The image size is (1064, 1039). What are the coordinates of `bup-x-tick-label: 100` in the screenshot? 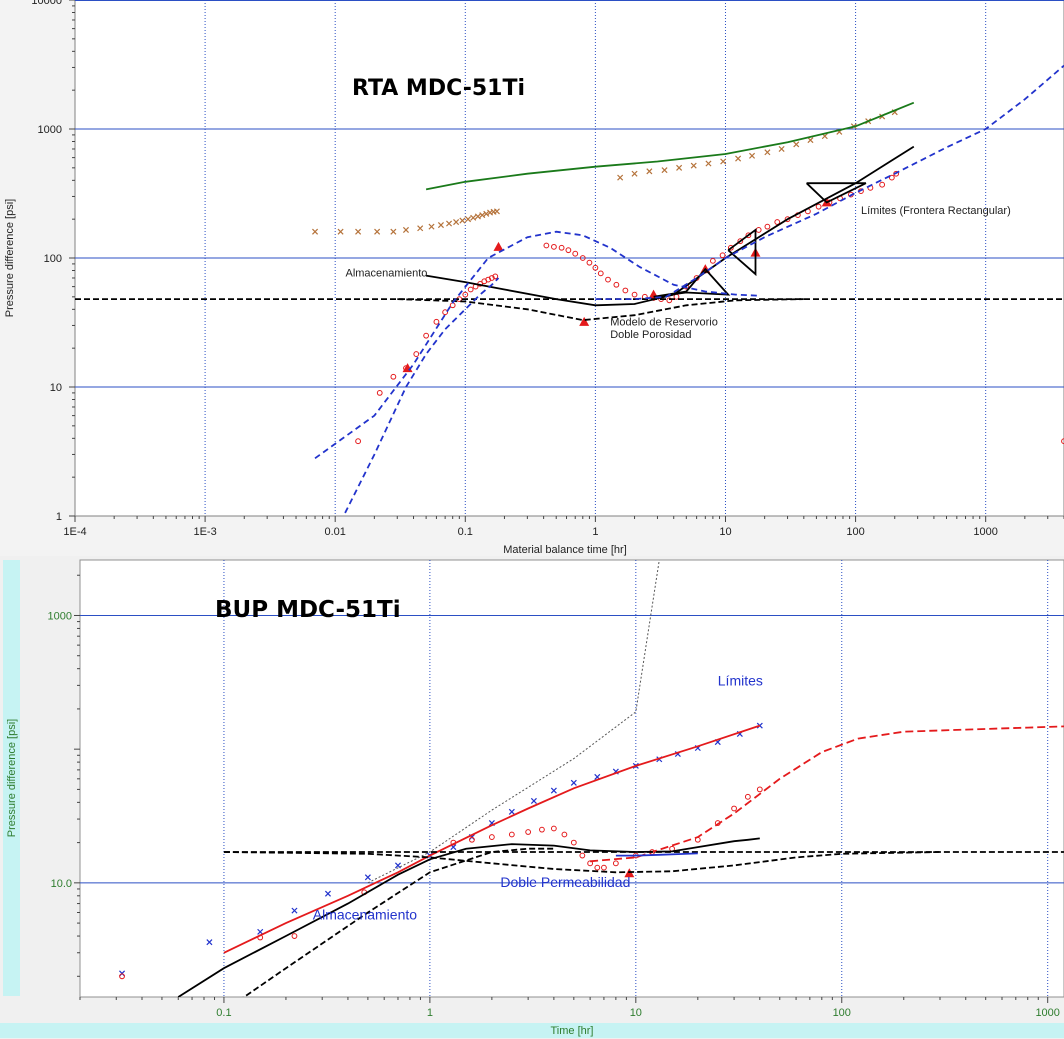 It's located at (842, 1013).